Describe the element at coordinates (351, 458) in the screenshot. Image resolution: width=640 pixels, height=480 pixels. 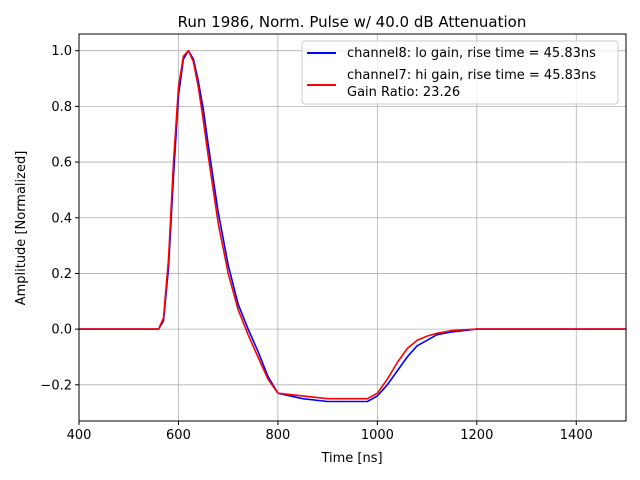
I see `x-axis-label: Time [ns]` at that location.